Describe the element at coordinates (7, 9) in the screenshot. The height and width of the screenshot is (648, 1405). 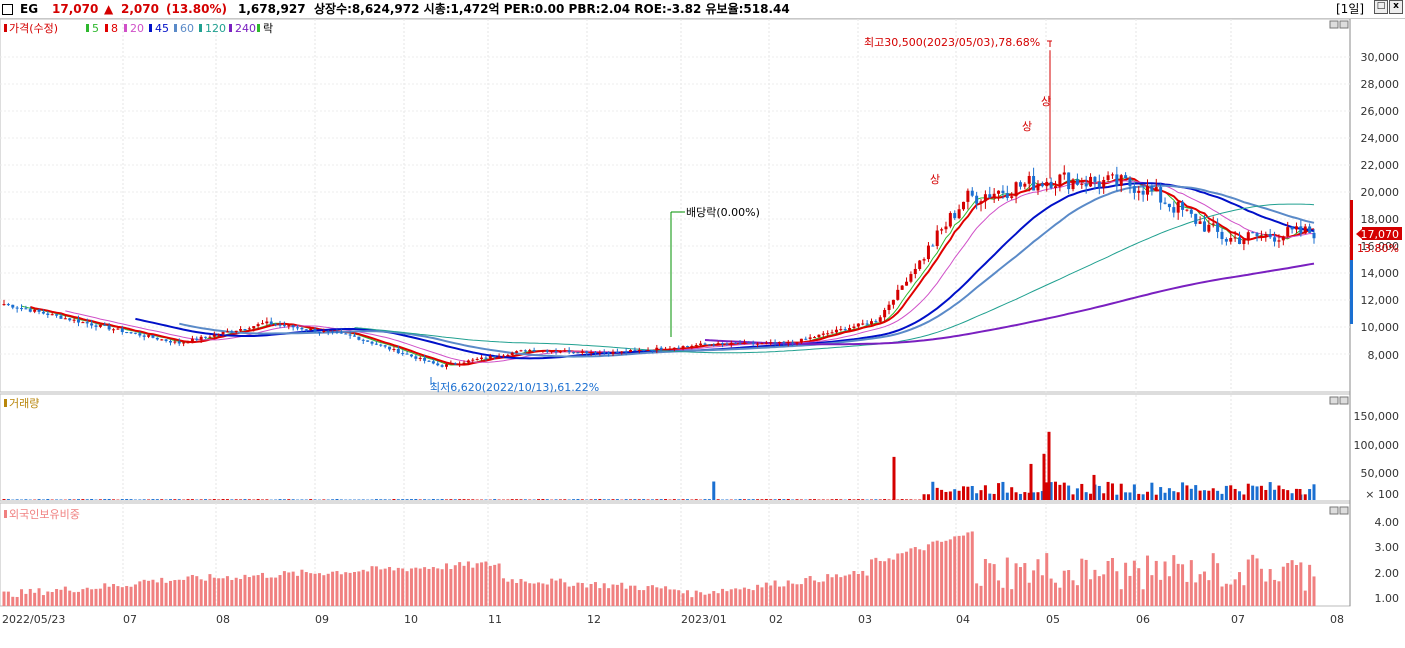
I see `checkbox-icon` at that location.